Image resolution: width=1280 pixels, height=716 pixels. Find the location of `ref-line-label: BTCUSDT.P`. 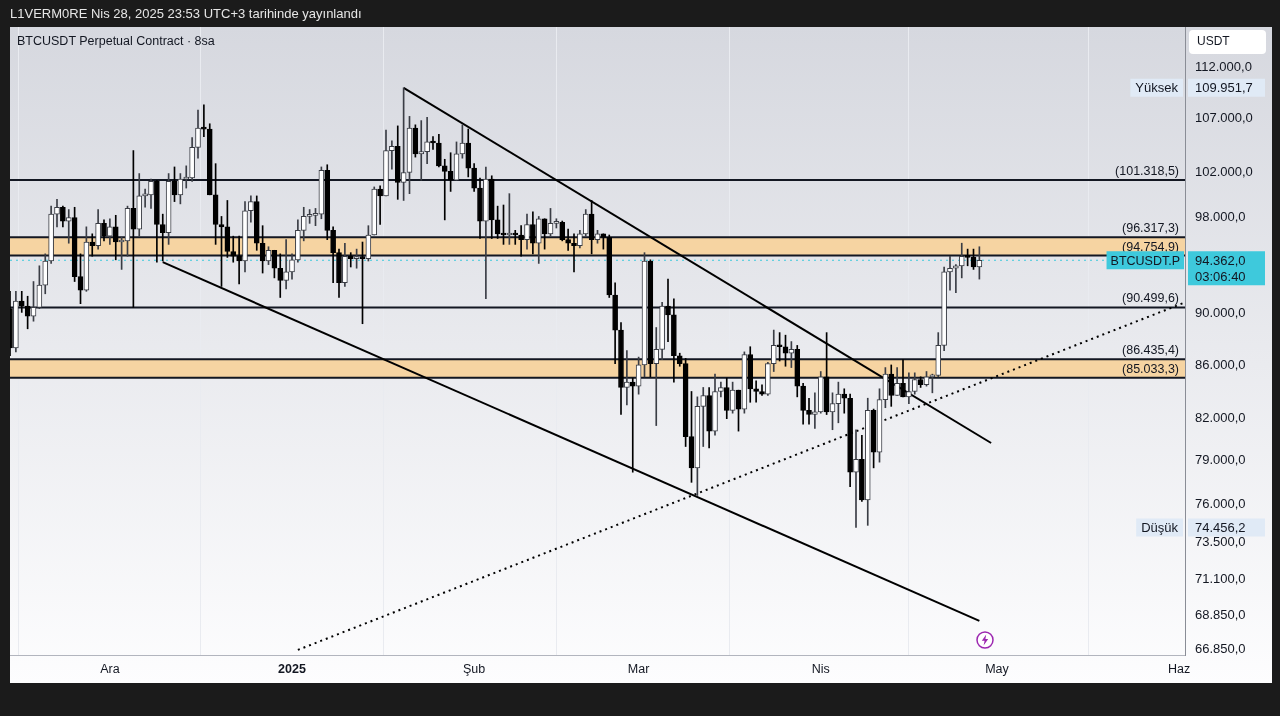

ref-line-label: BTCUSDT.P is located at coordinates (1145, 260).